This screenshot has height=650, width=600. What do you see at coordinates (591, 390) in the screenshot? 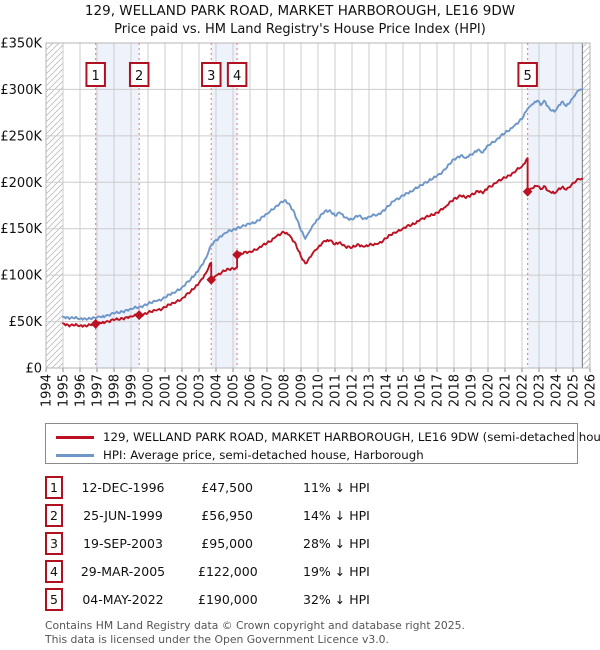
I see `x-axis-tick-label: 2026` at bounding box center [591, 390].